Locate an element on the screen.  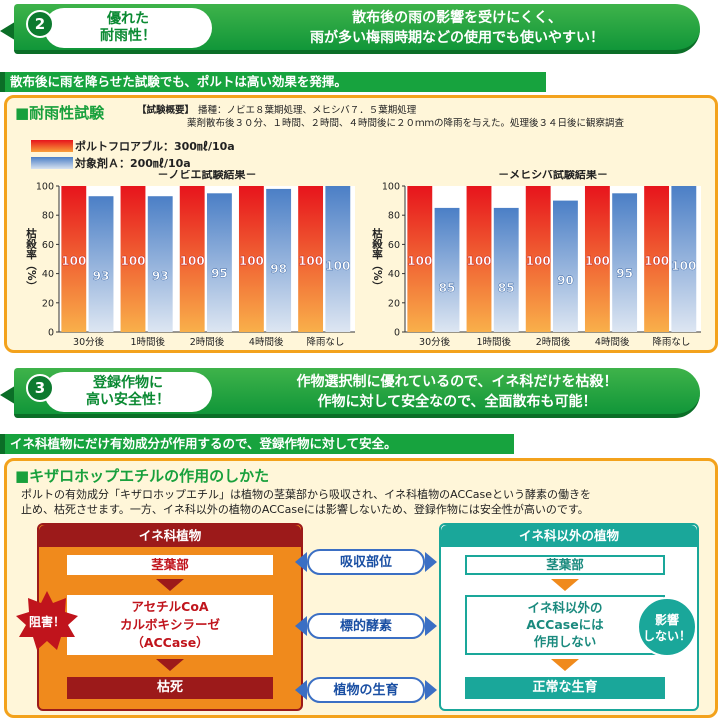
non-grass-stem-leaf-box: 茎葉部 is located at coordinates (565, 565).